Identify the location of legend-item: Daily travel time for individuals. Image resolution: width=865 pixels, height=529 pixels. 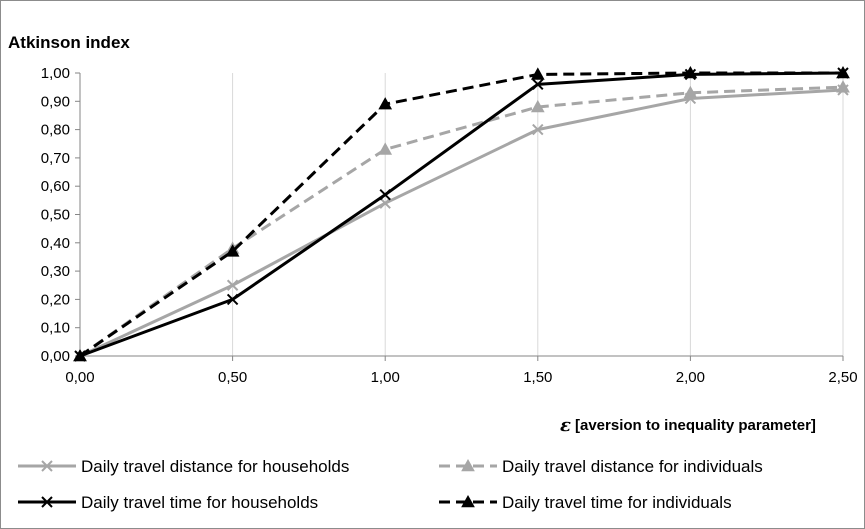
(585, 502).